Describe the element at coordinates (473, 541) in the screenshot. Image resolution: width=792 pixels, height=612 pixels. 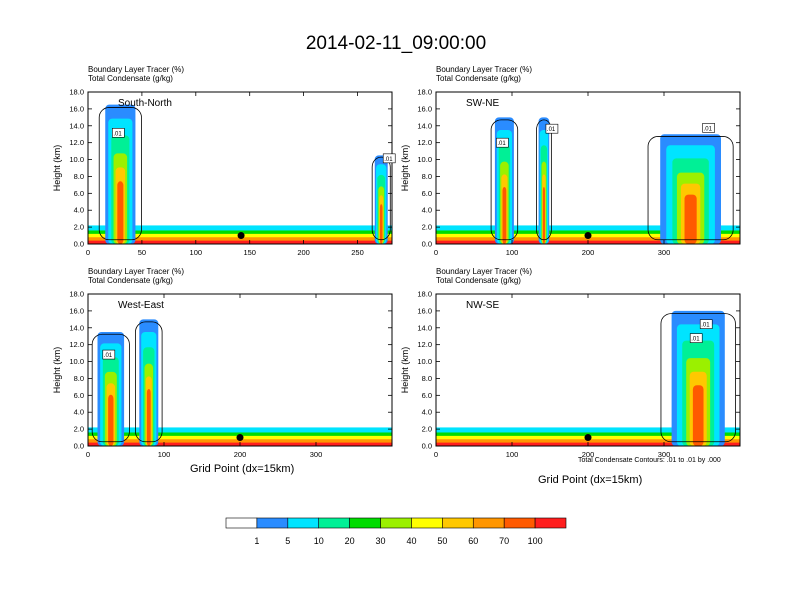
I see `colorbar-label: 60` at that location.